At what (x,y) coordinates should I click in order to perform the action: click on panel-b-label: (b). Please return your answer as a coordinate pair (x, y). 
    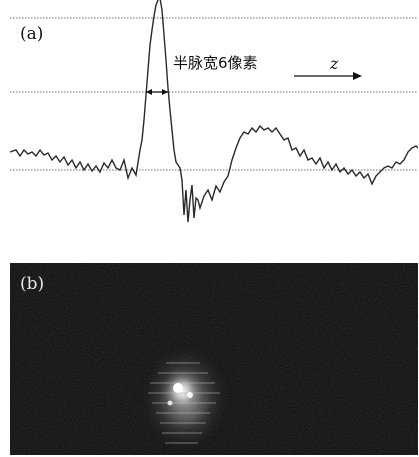
    Looking at the image, I should click on (32, 284).